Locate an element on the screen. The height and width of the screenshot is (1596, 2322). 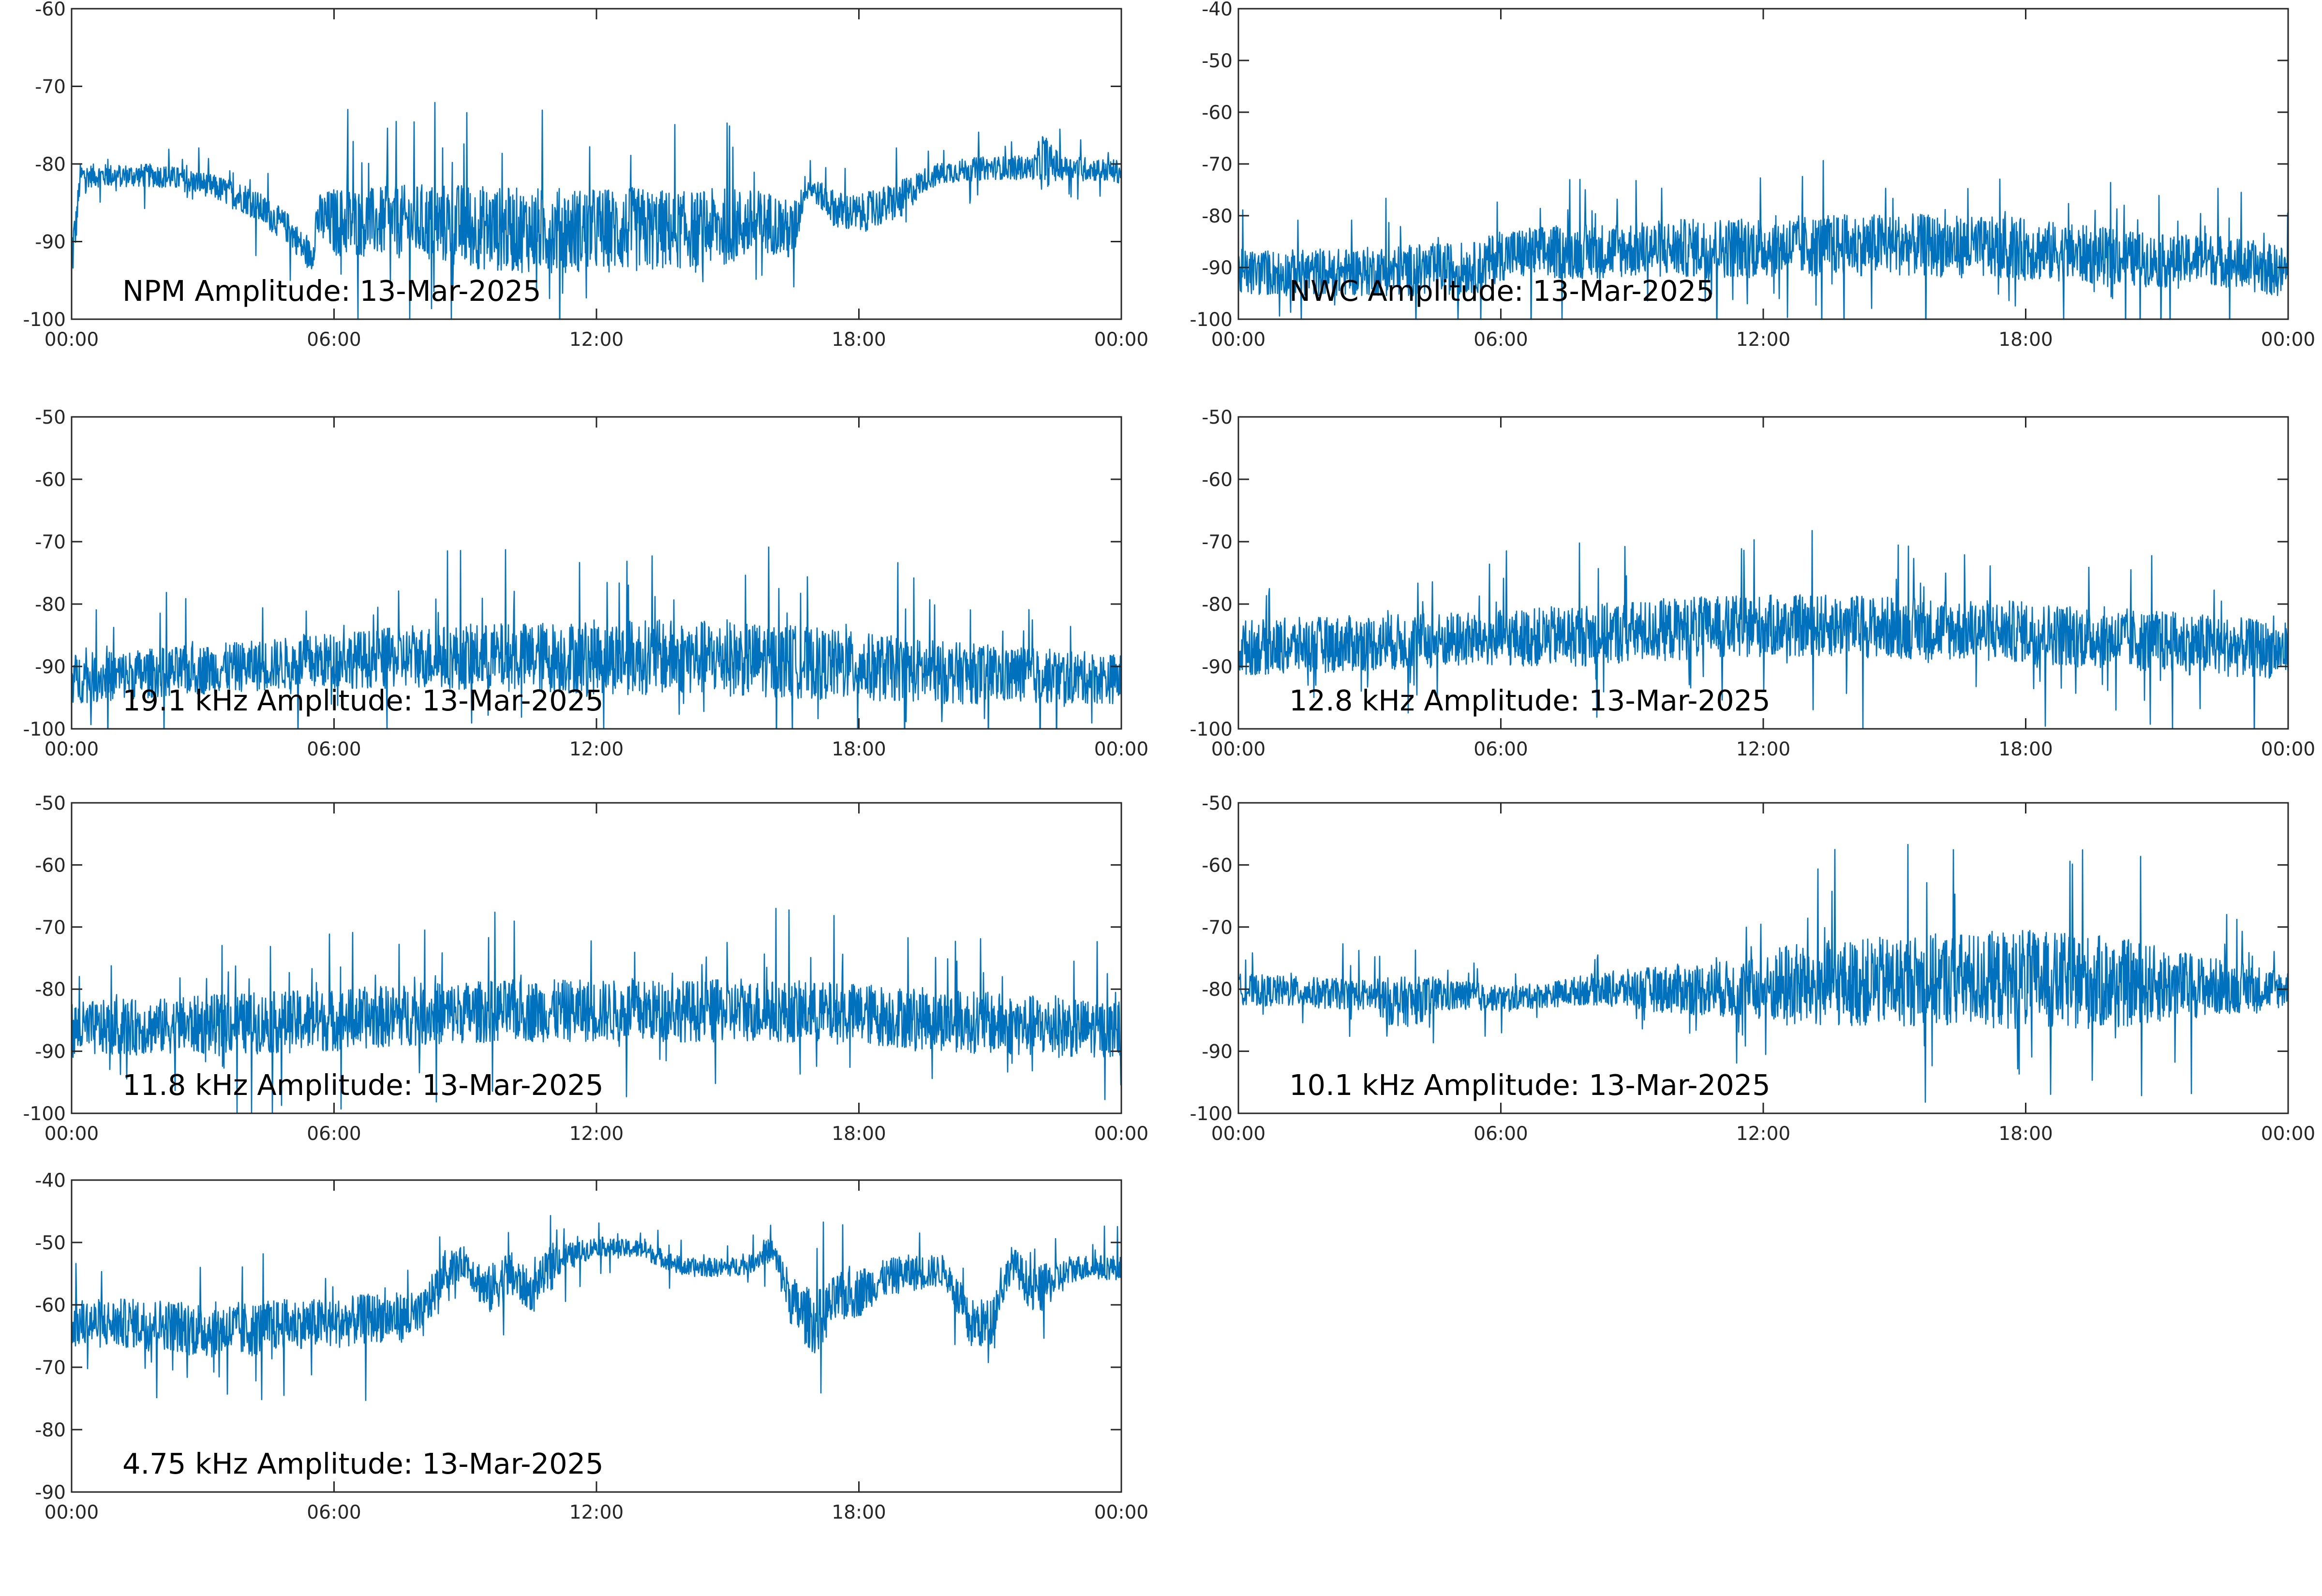
panel-annotation: 12.8 kHz Amplitude: 13-Mar-2025 is located at coordinates (1530, 700).